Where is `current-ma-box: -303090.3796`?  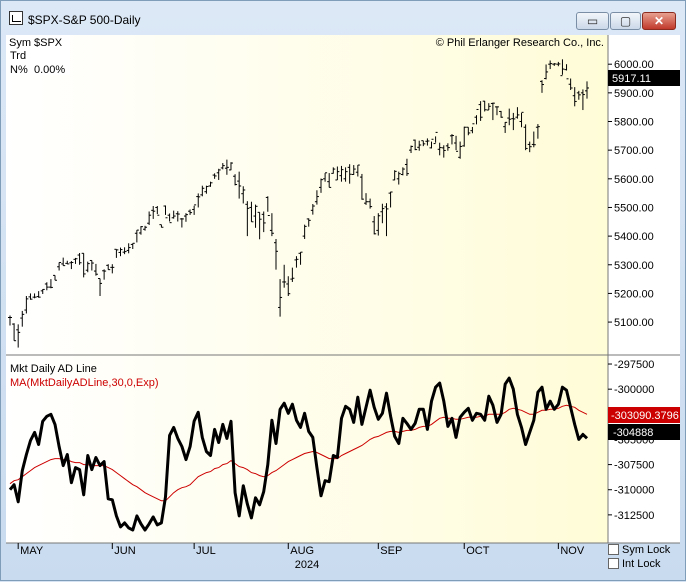 current-ma-box: -303090.3796 is located at coordinates (644, 415).